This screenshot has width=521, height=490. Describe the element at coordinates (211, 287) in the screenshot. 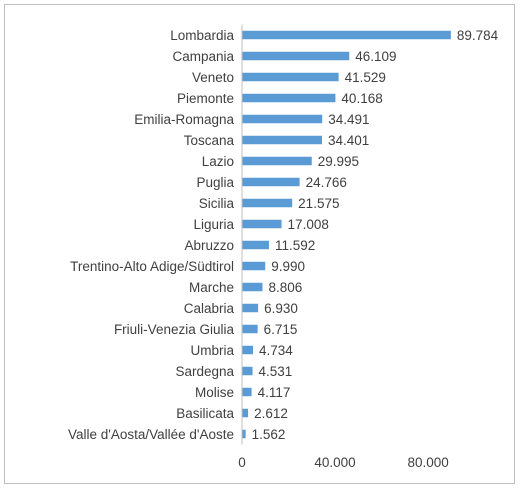

I see `category-label: Marche` at that location.